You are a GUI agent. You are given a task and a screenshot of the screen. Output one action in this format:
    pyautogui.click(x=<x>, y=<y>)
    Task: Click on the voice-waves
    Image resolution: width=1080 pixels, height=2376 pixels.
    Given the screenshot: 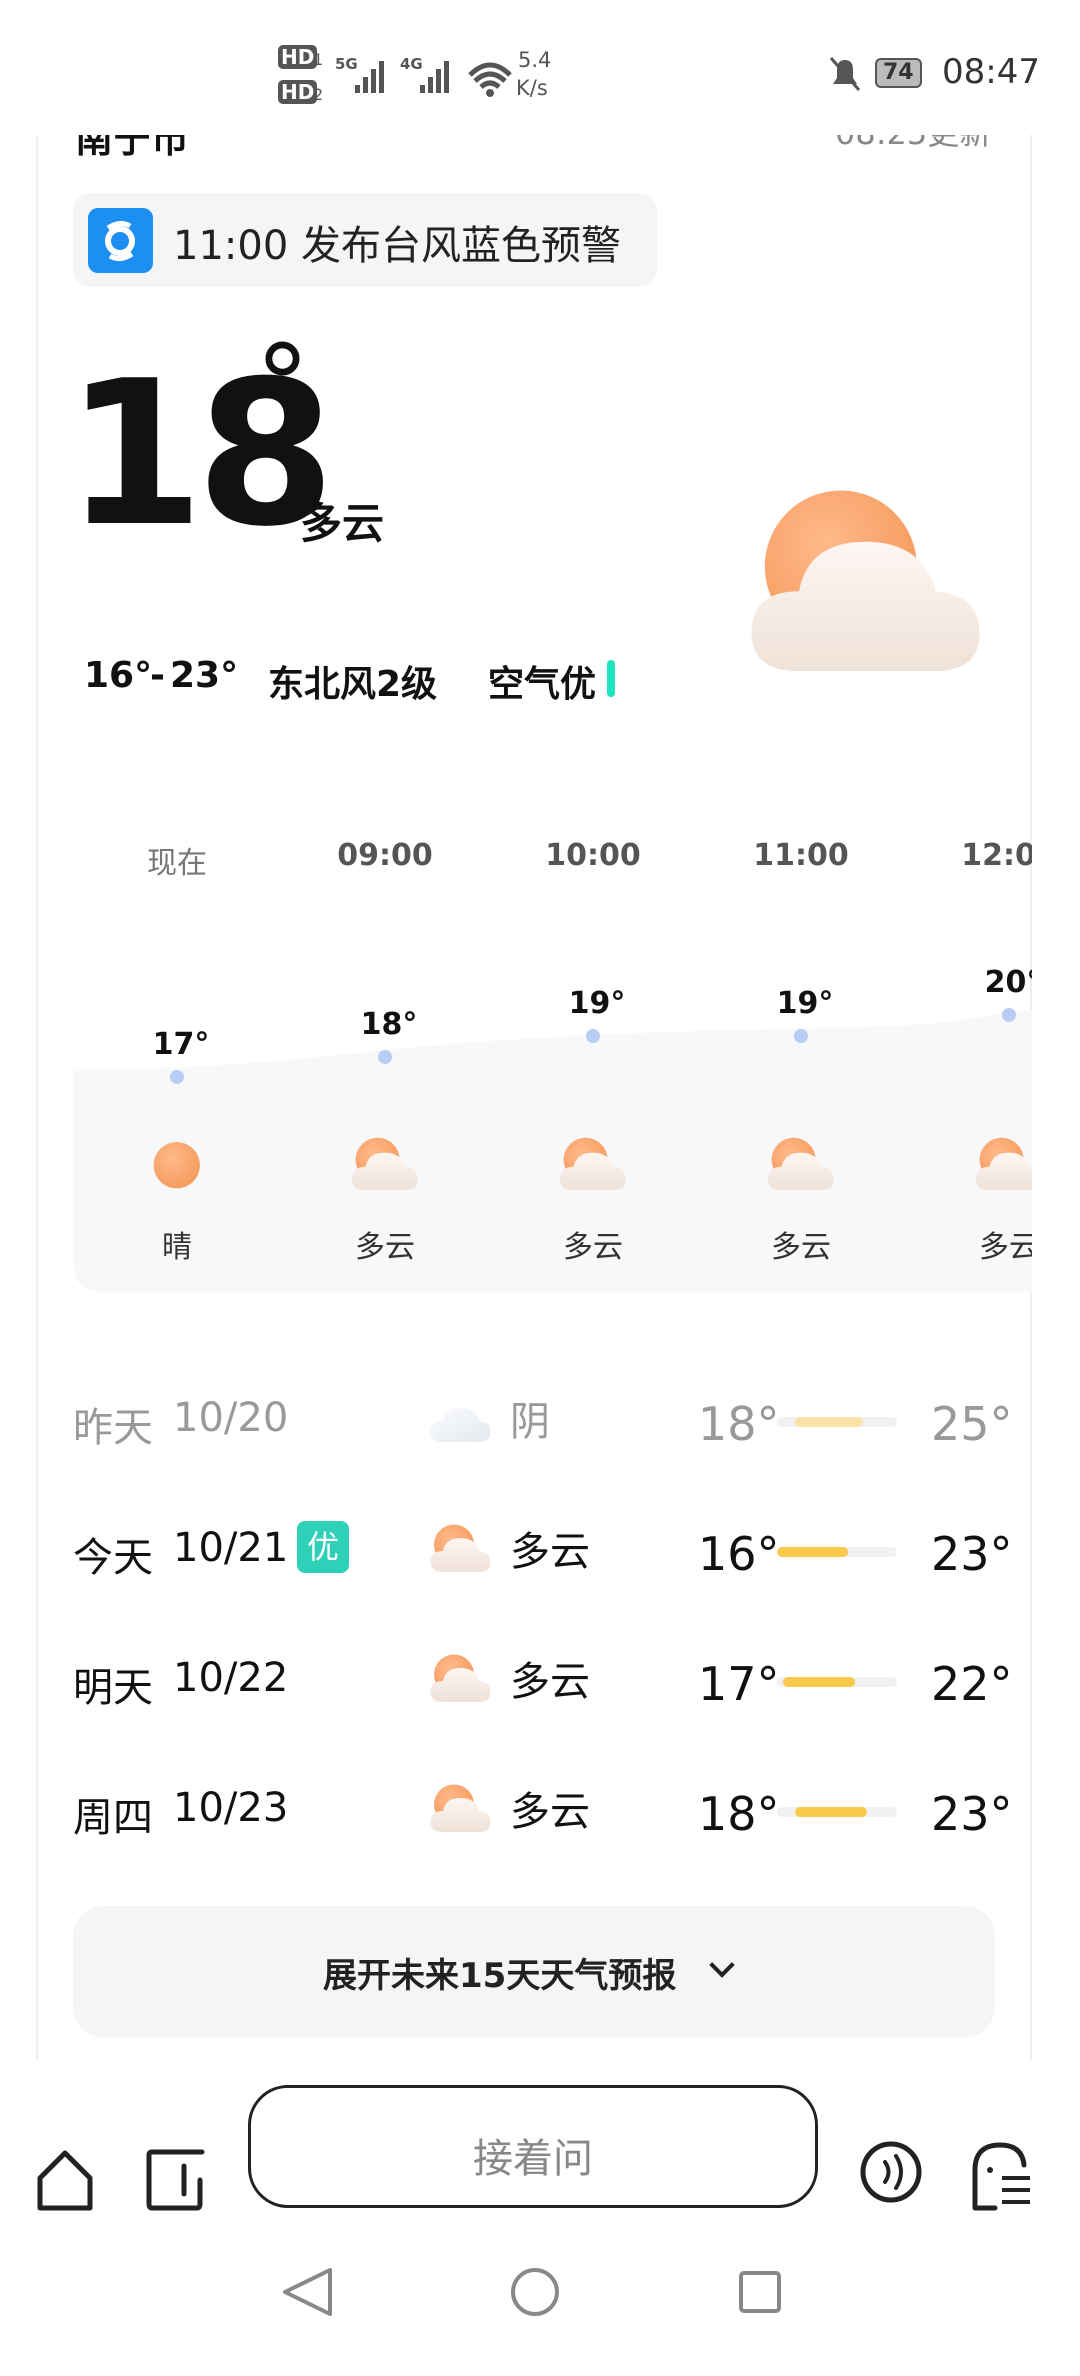 What is the action you would take?
    pyautogui.click(x=893, y=2172)
    